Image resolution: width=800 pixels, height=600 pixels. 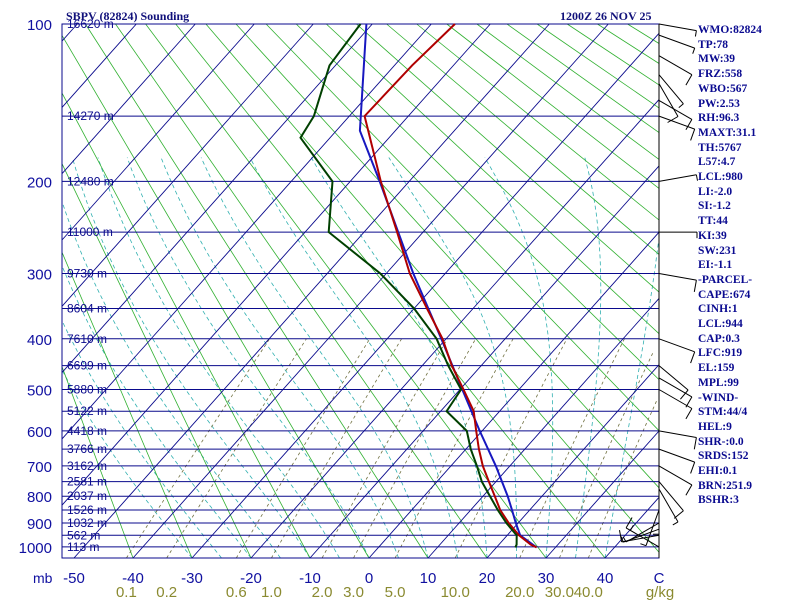 I want to click on height-label: 562 m, so click(x=83, y=535).